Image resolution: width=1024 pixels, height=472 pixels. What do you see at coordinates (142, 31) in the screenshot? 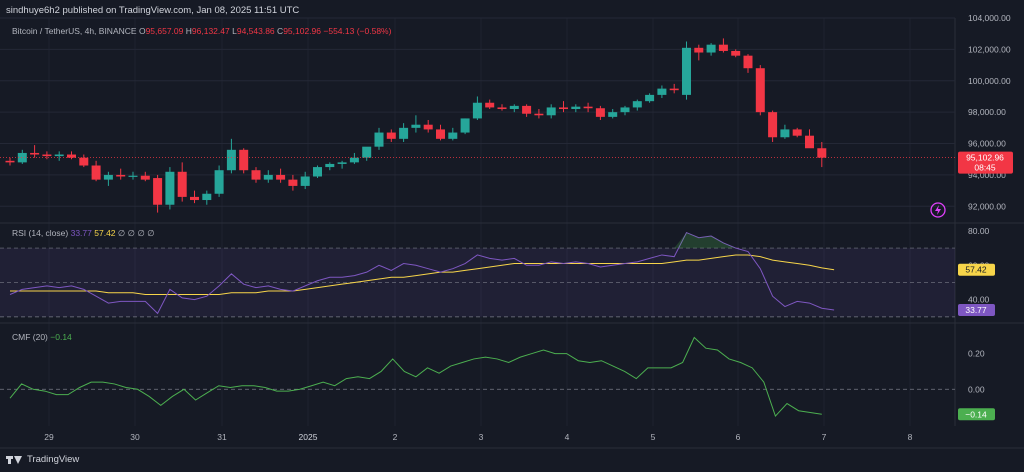
I see `open-key: O` at bounding box center [142, 31].